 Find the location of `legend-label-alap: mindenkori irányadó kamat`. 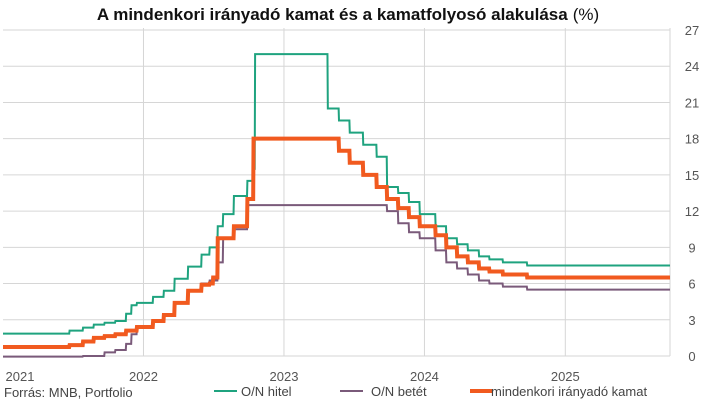

legend-label-alap: mindenkori irányadó kamat is located at coordinates (569, 391).